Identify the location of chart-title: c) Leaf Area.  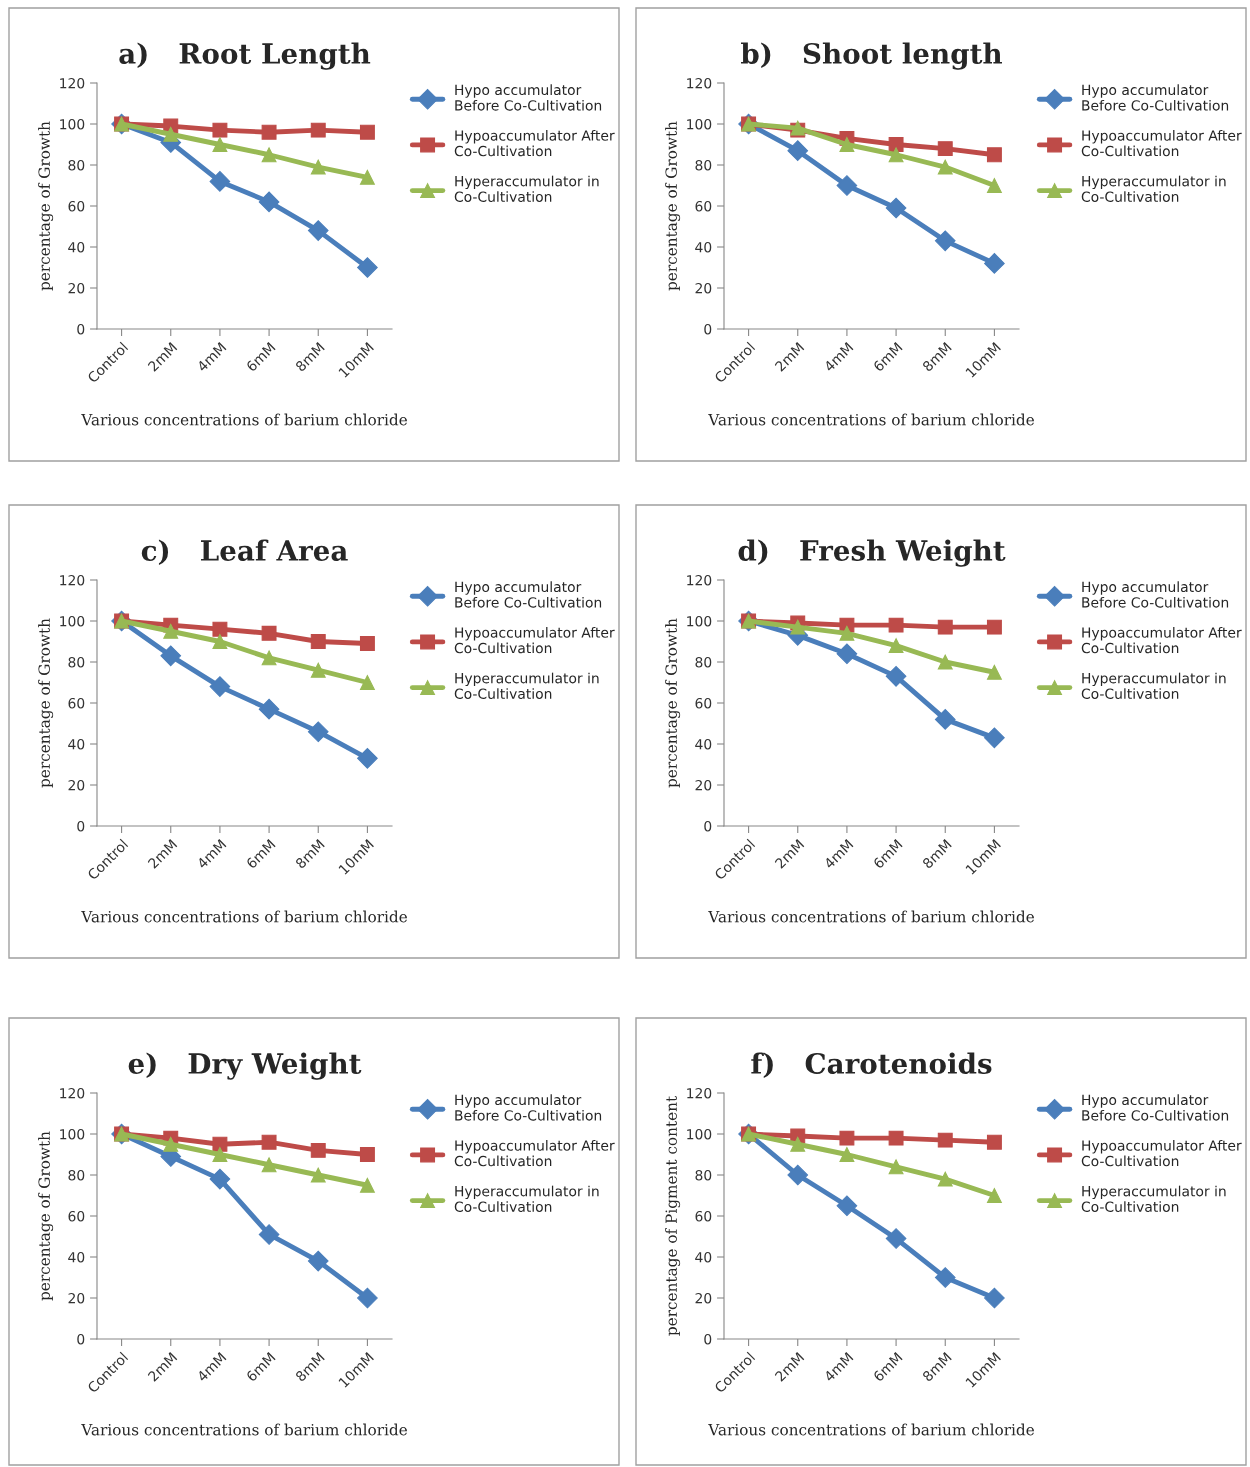
(244, 552).